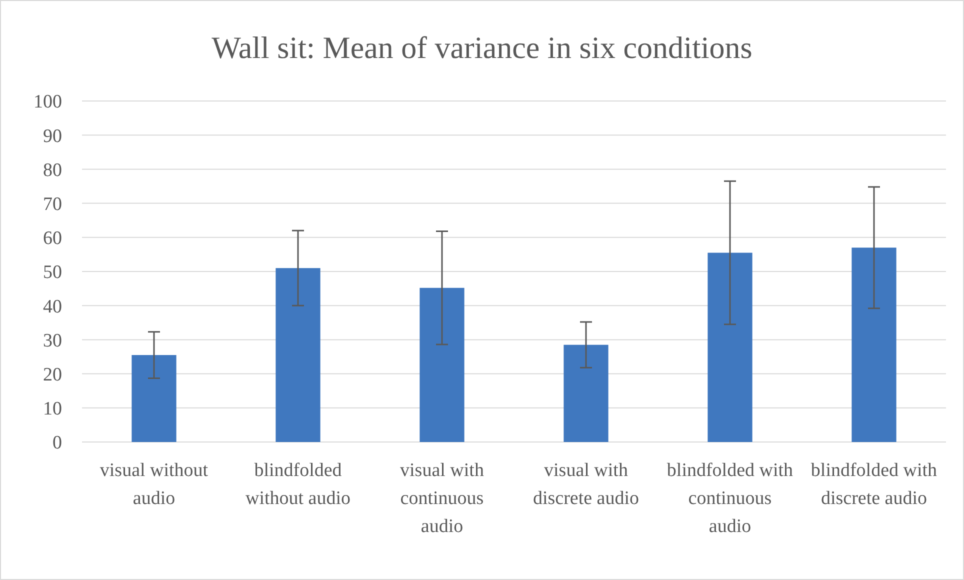  What do you see at coordinates (154, 484) in the screenshot?
I see `x-tick-label: visual without audio` at bounding box center [154, 484].